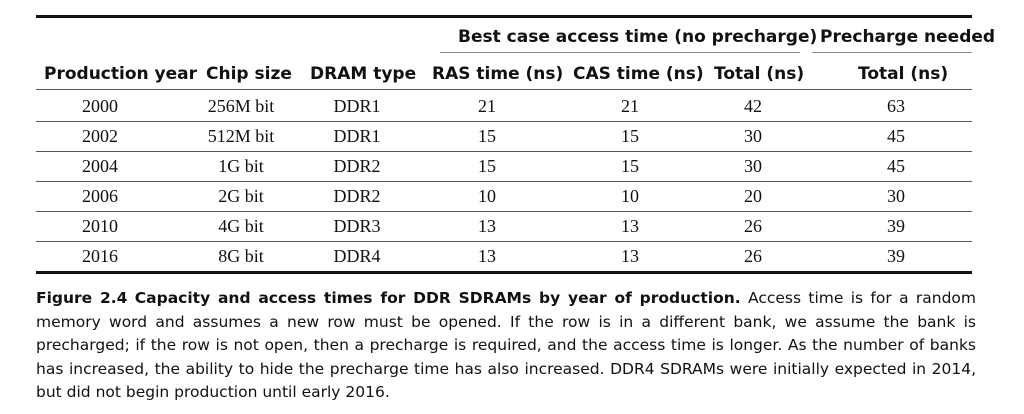 The height and width of the screenshot is (414, 1024). I want to click on table-cell: 2004, so click(100, 166).